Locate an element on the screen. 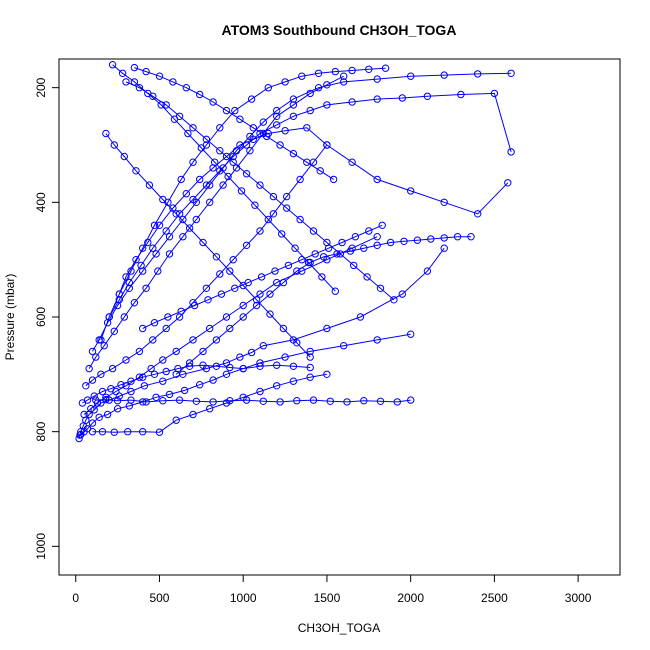  y-tick-label: 1000 is located at coordinates (41, 546).